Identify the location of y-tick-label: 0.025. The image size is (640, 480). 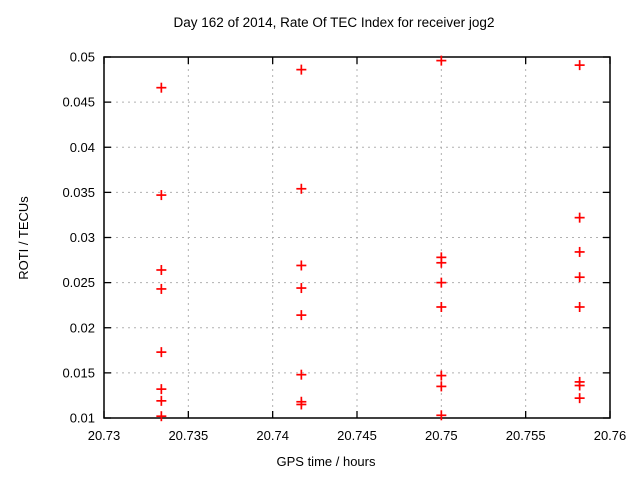
(78, 282).